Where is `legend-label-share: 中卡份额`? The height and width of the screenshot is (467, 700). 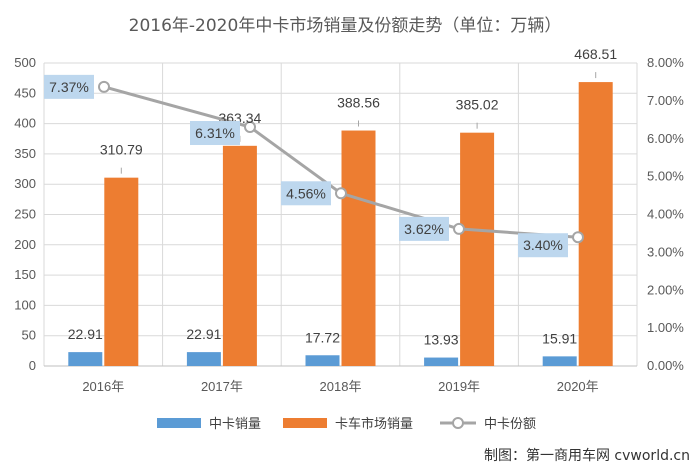 legend-label-share: 中卡份额 is located at coordinates (510, 424).